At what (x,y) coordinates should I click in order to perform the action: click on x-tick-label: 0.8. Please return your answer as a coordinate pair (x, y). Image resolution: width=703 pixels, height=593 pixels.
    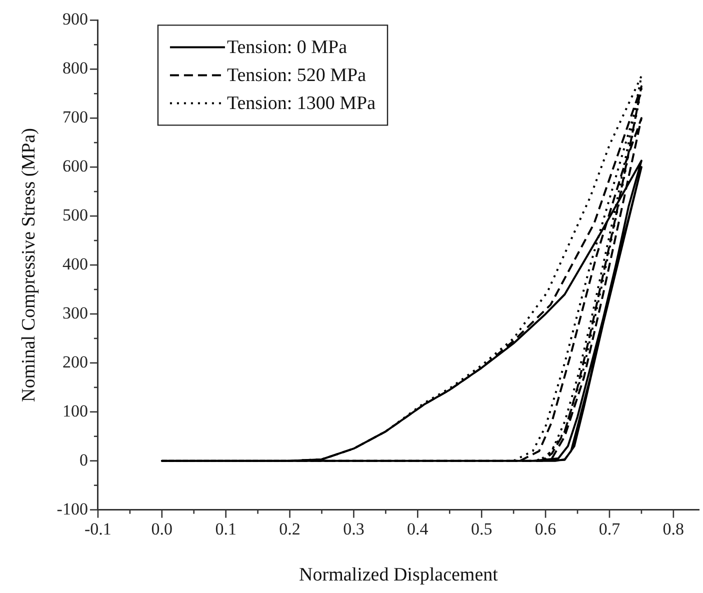
    Looking at the image, I should click on (673, 528).